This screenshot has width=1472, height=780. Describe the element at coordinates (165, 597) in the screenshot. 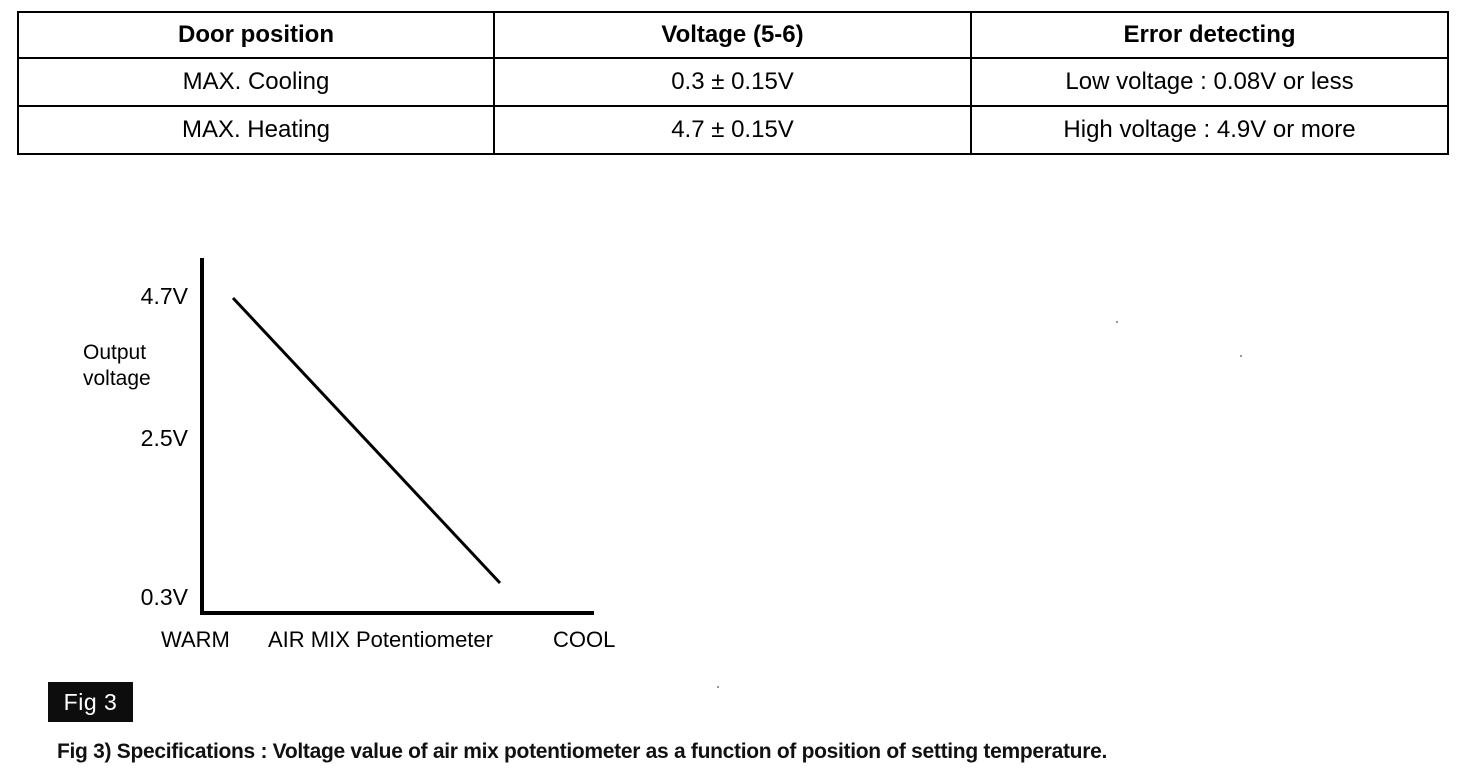

I see `y-tick-label: 0.3V` at that location.